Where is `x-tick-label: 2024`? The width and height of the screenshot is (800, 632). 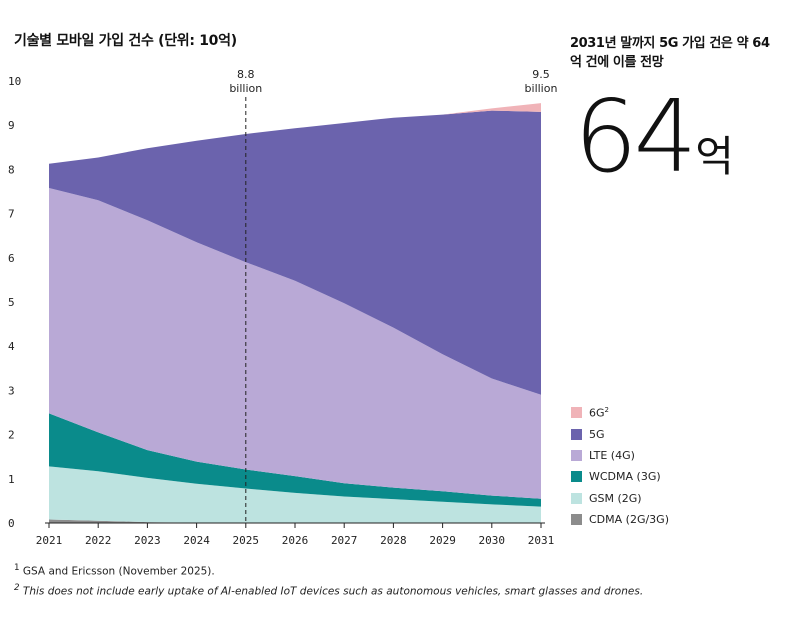
x-tick-label: 2024 is located at coordinates (196, 540).